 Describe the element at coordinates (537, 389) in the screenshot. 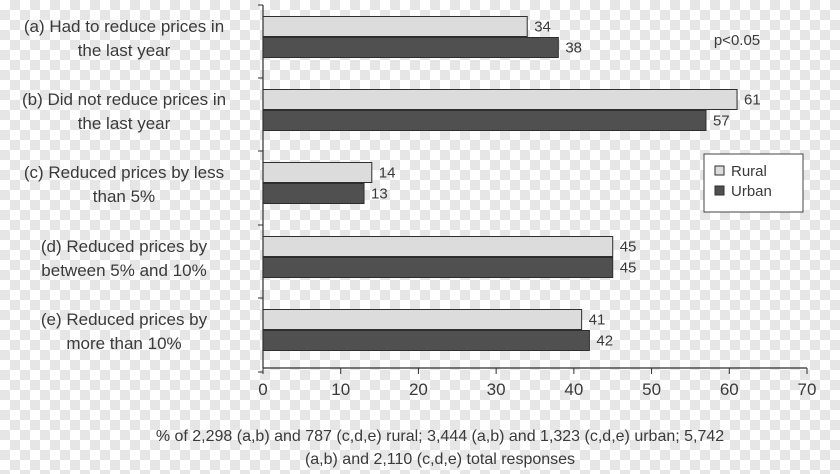

I see `x-tick-labels-group: 0 10 20 30 40 50 60 70` at that location.